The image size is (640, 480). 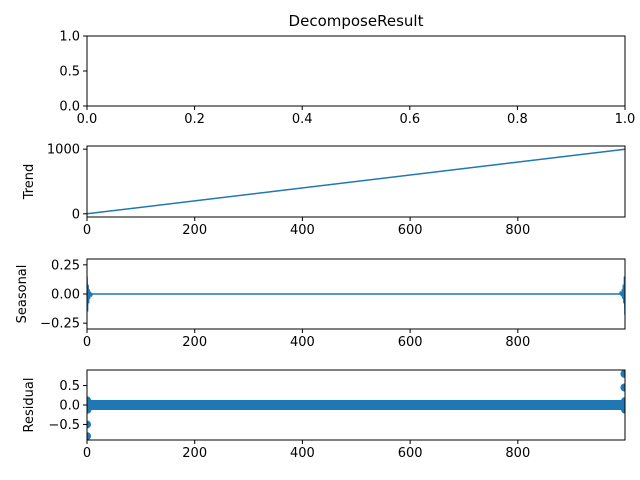 What do you see at coordinates (65, 265) in the screenshot?
I see `y-tick-label-seasonal: 0.25` at bounding box center [65, 265].